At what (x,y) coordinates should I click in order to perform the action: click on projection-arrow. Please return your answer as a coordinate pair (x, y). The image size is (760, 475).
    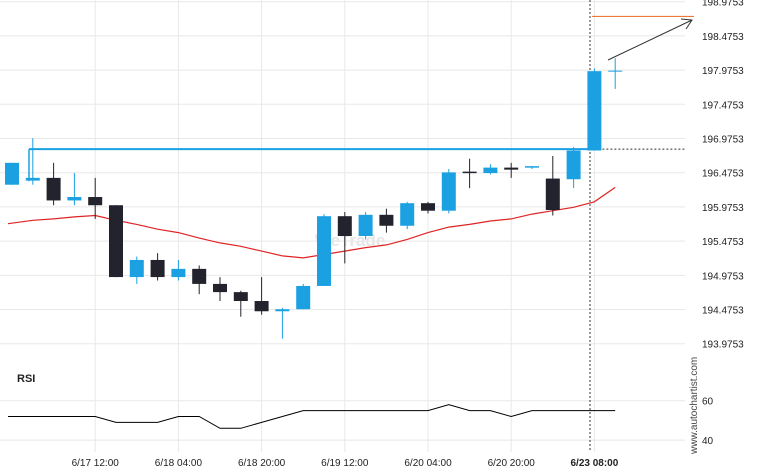
    Looking at the image, I should click on (650, 39).